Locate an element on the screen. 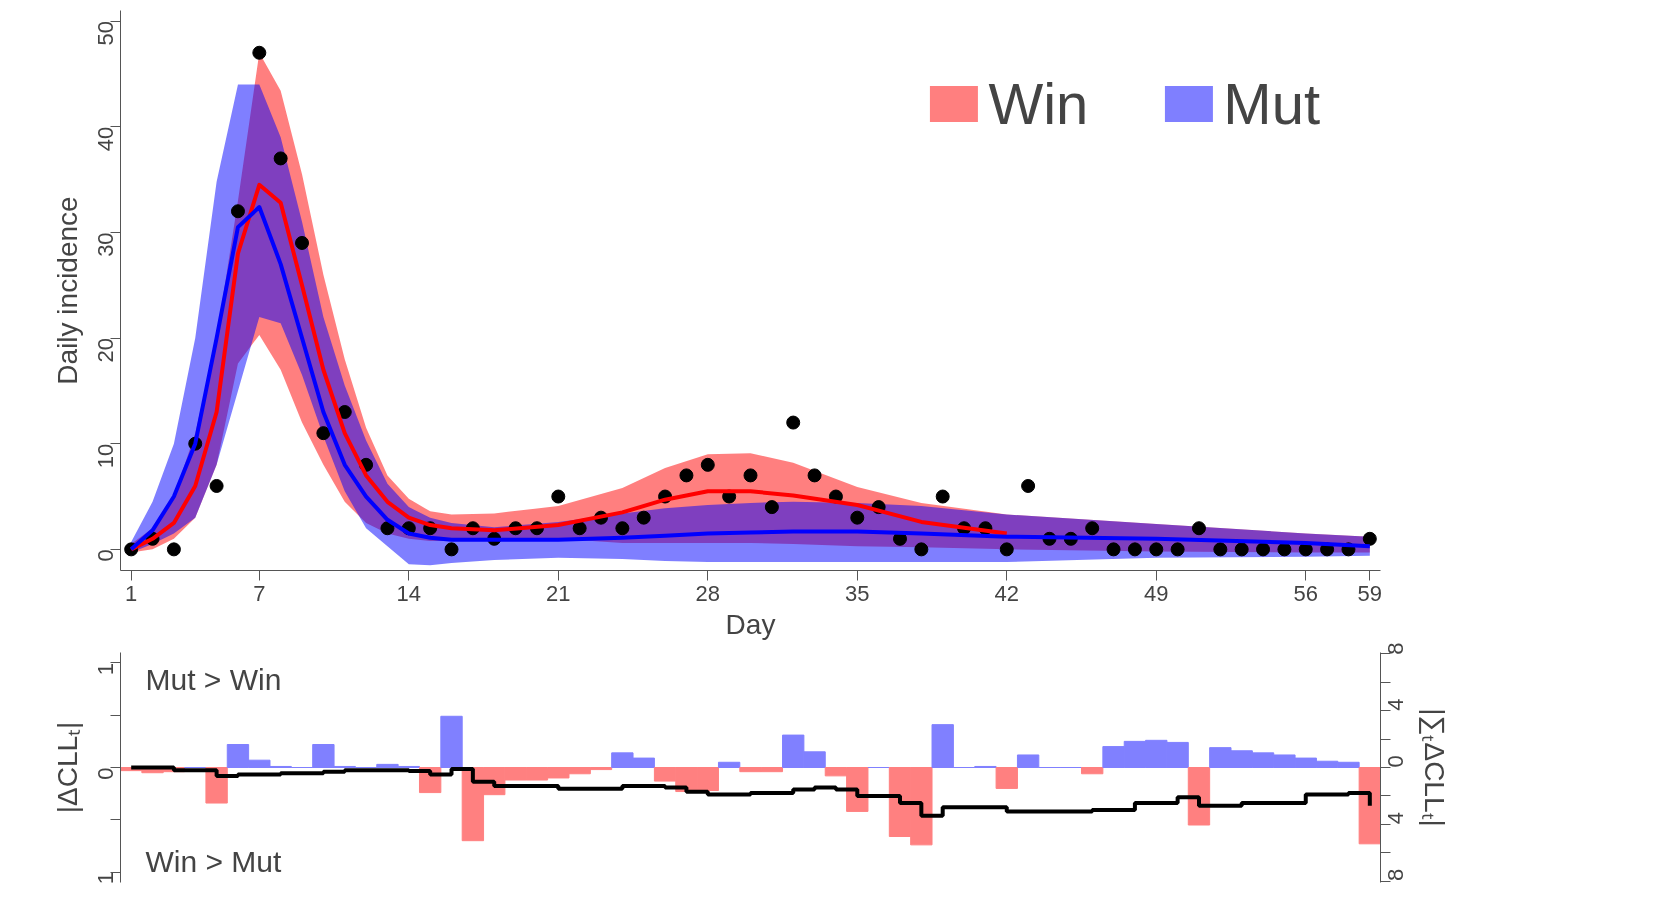  y2-axis-title: |∑ₜΔCLLₜ| is located at coordinates (1434, 767).